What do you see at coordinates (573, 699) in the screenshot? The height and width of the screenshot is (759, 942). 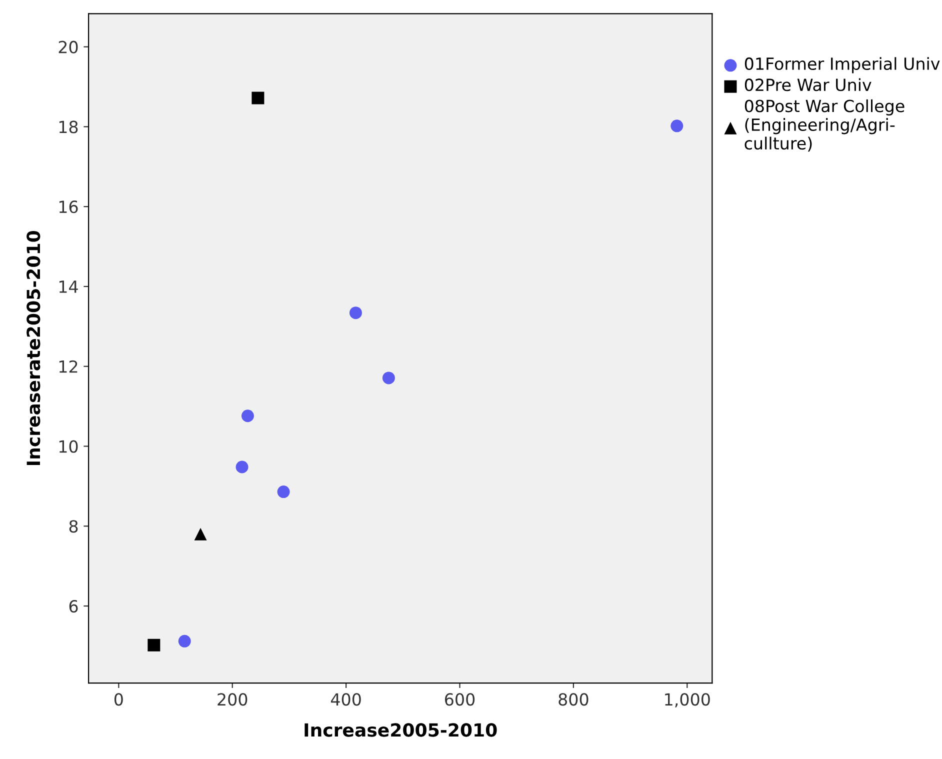 I see `x-tick-label: 800` at bounding box center [573, 699].